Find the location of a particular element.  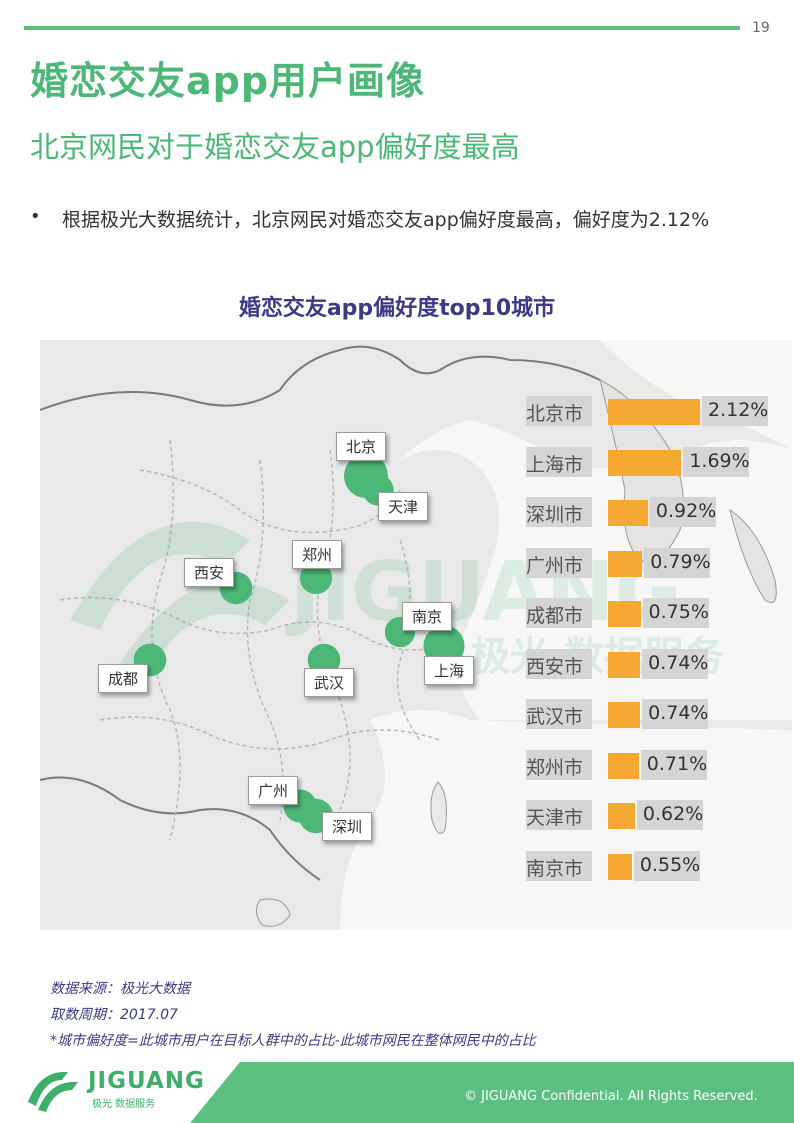

value-label: 0.79% is located at coordinates (680, 561).